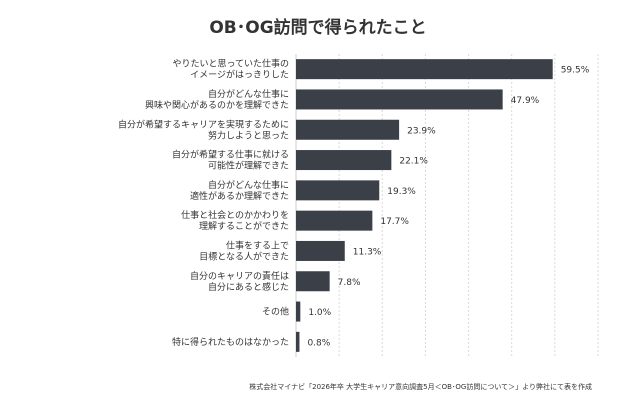 The image size is (640, 400). Describe the element at coordinates (349, 283) in the screenshot. I see `data-label: 7.8%` at that location.